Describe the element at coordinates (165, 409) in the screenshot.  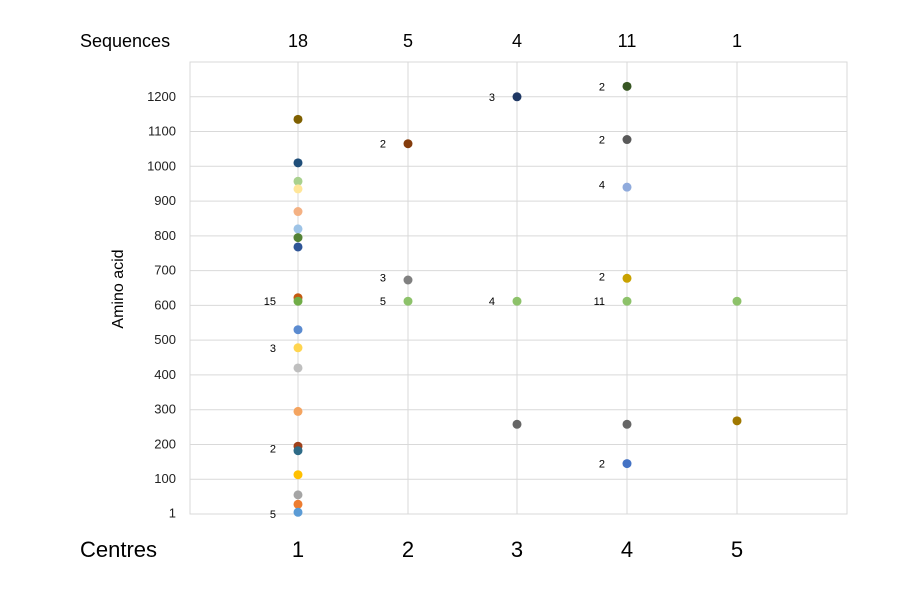
I see `y-tick-300: 300` at that location.